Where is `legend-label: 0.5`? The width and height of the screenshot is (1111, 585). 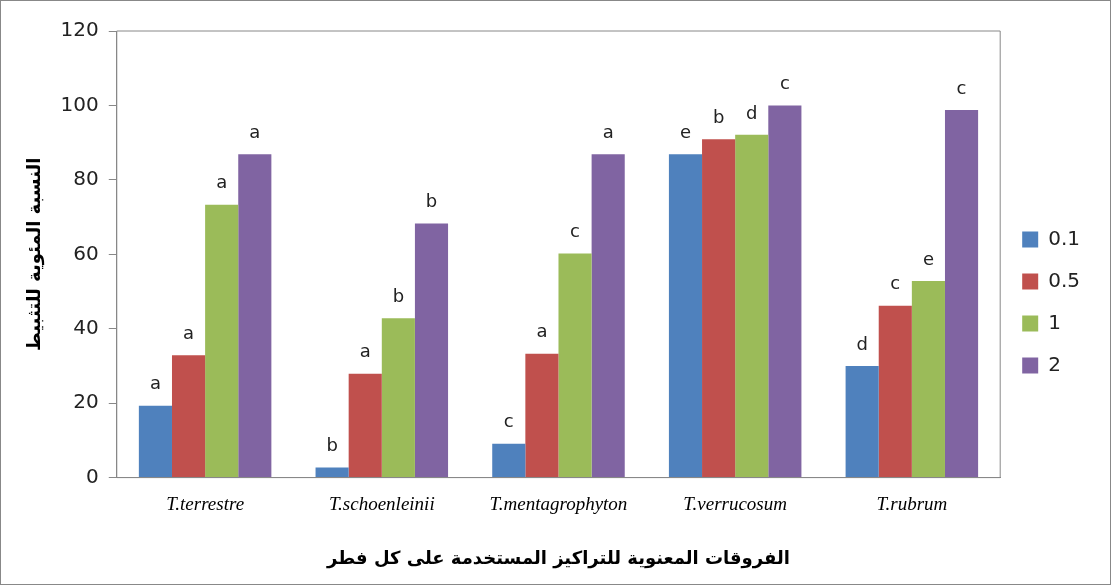
legend-label: 0.5 is located at coordinates (1064, 279).